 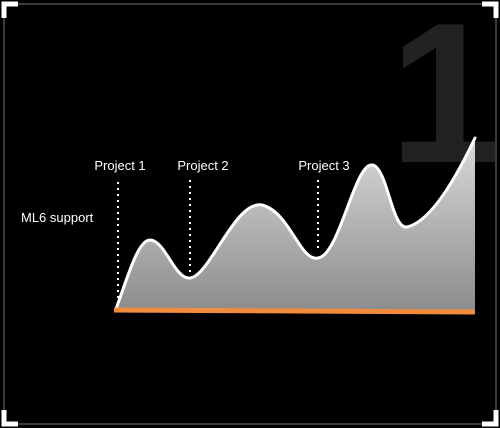 What do you see at coordinates (490, 9) in the screenshot?
I see `corner-top-right` at bounding box center [490, 9].